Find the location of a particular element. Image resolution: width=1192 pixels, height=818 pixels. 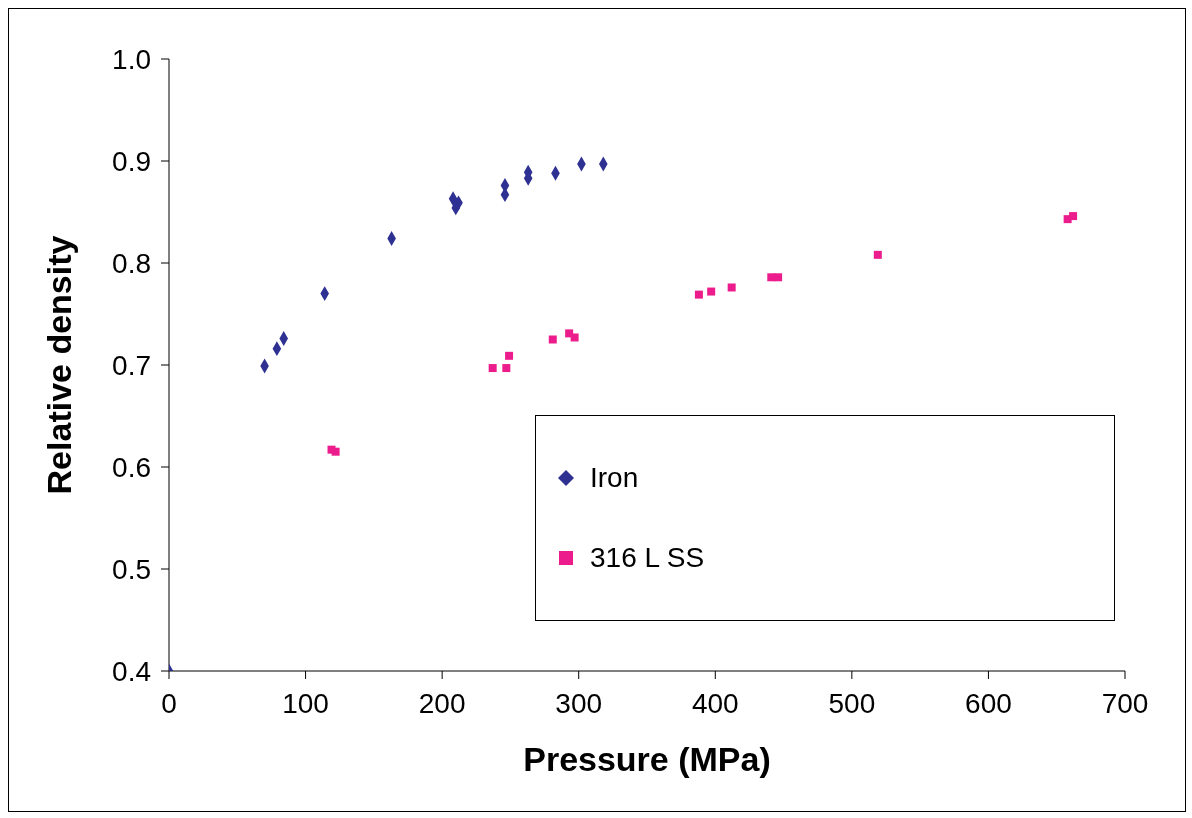

y-tick-label: 0.8 is located at coordinates (131, 263).